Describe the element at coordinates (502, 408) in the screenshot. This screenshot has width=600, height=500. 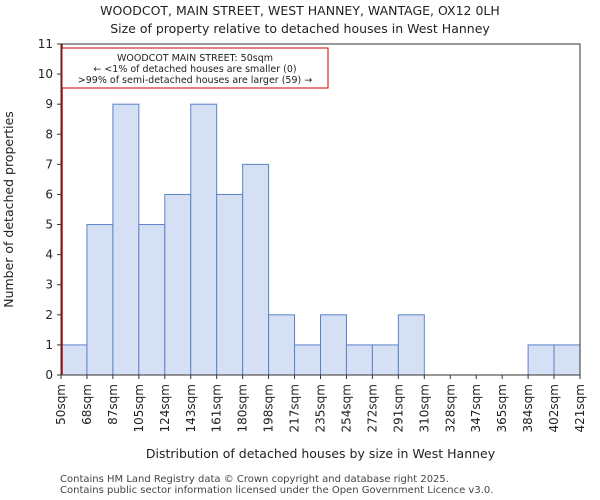
I see `x-tick-label: 365sqm` at that location.